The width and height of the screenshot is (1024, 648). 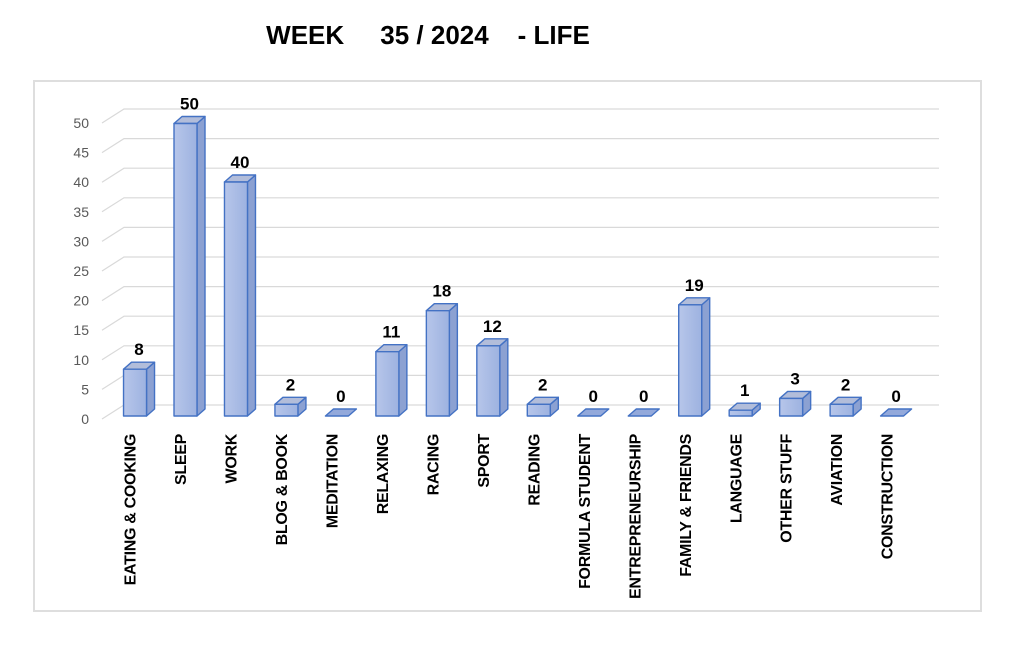 What do you see at coordinates (686, 504) in the screenshot?
I see `x-axis-category-label: FAMILY & FRIENDS` at bounding box center [686, 504].